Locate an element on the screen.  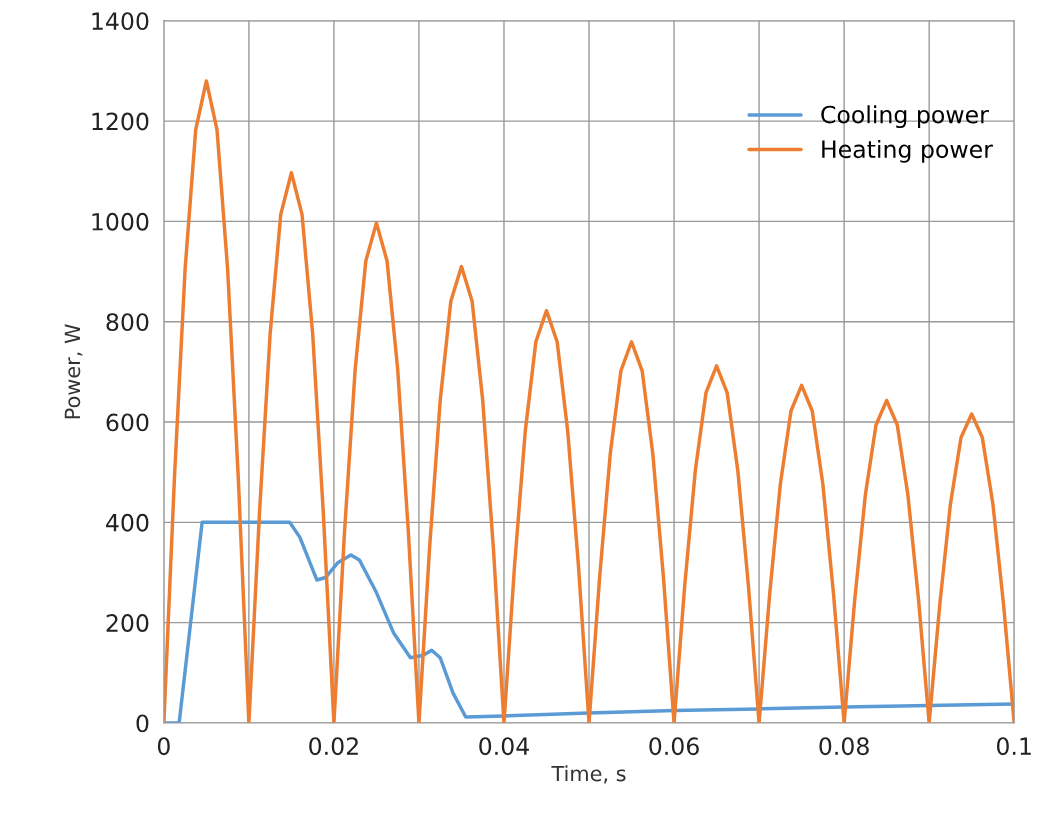
y-tick-label: 200 is located at coordinates (127, 623).